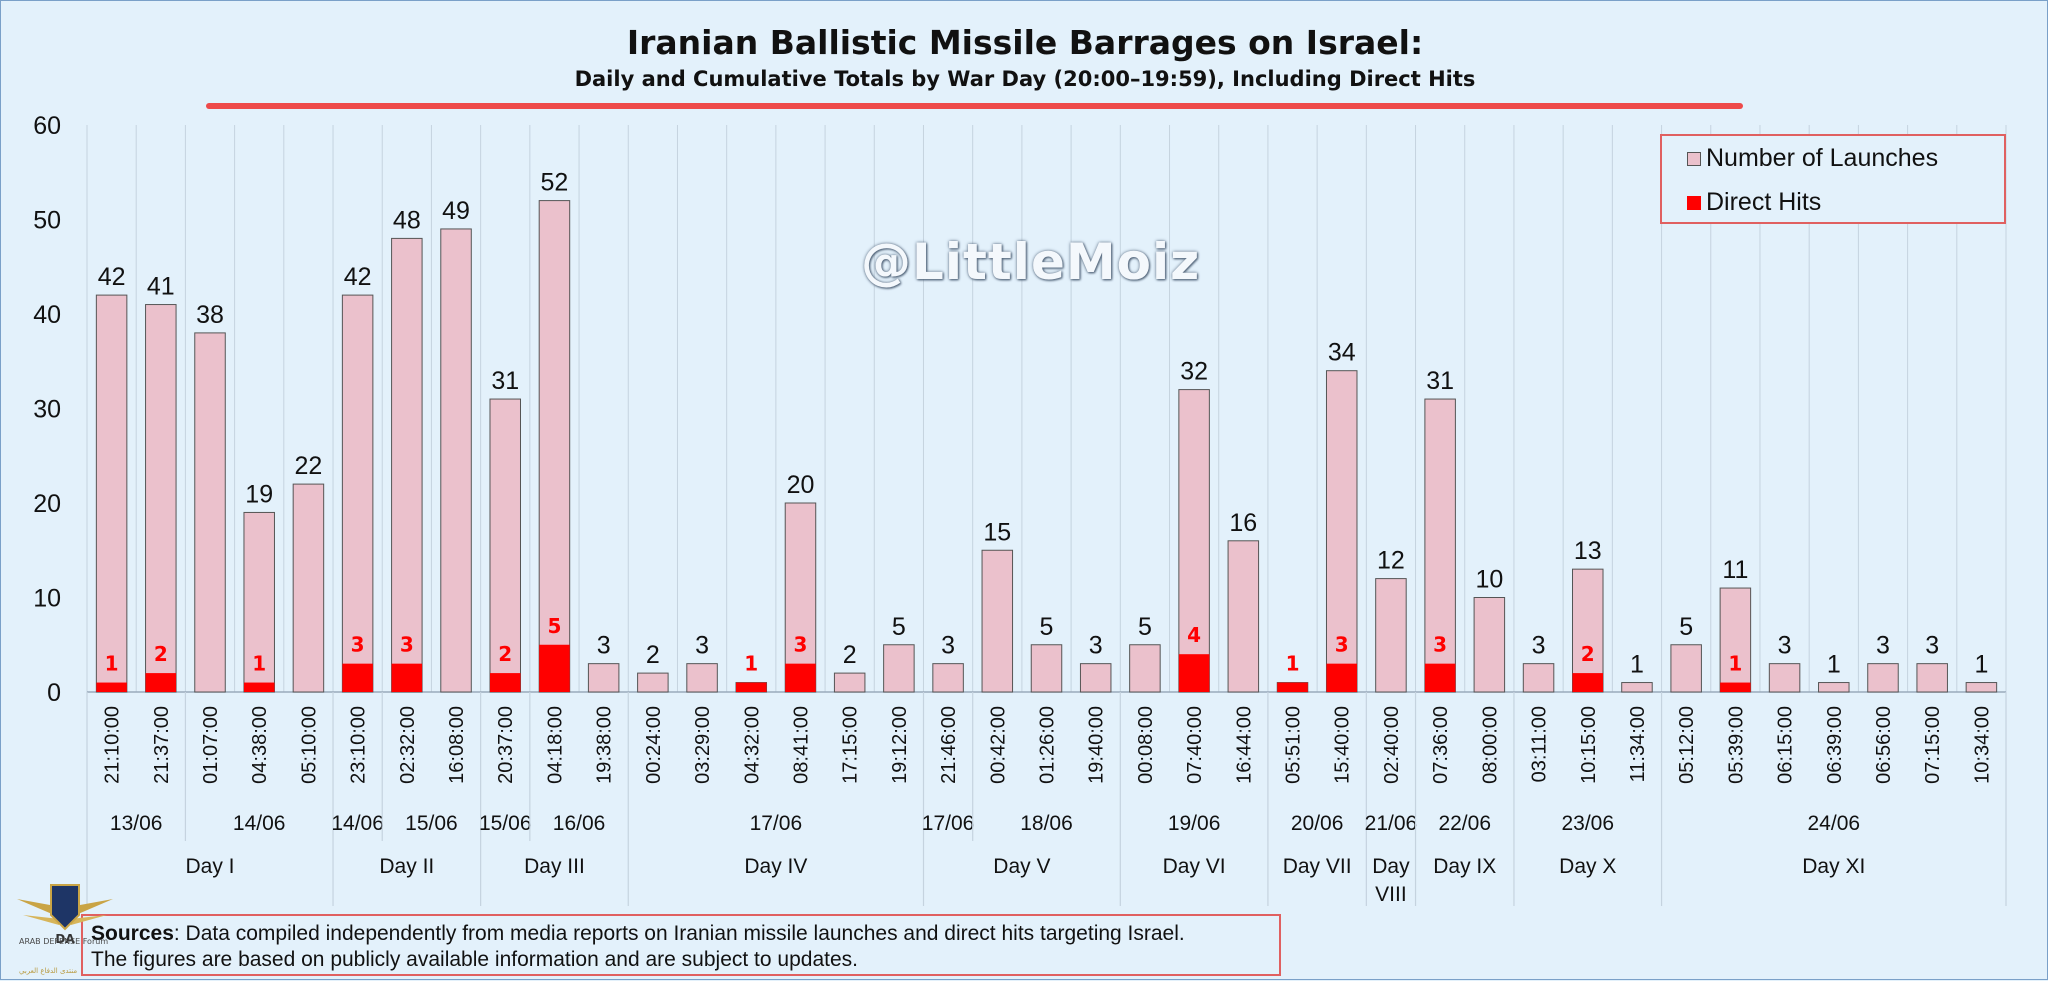 This screenshot has height=981, width=2048. Describe the element at coordinates (1540, 744) in the screenshot. I see `x-tick-label: 03:11:00` at that location.